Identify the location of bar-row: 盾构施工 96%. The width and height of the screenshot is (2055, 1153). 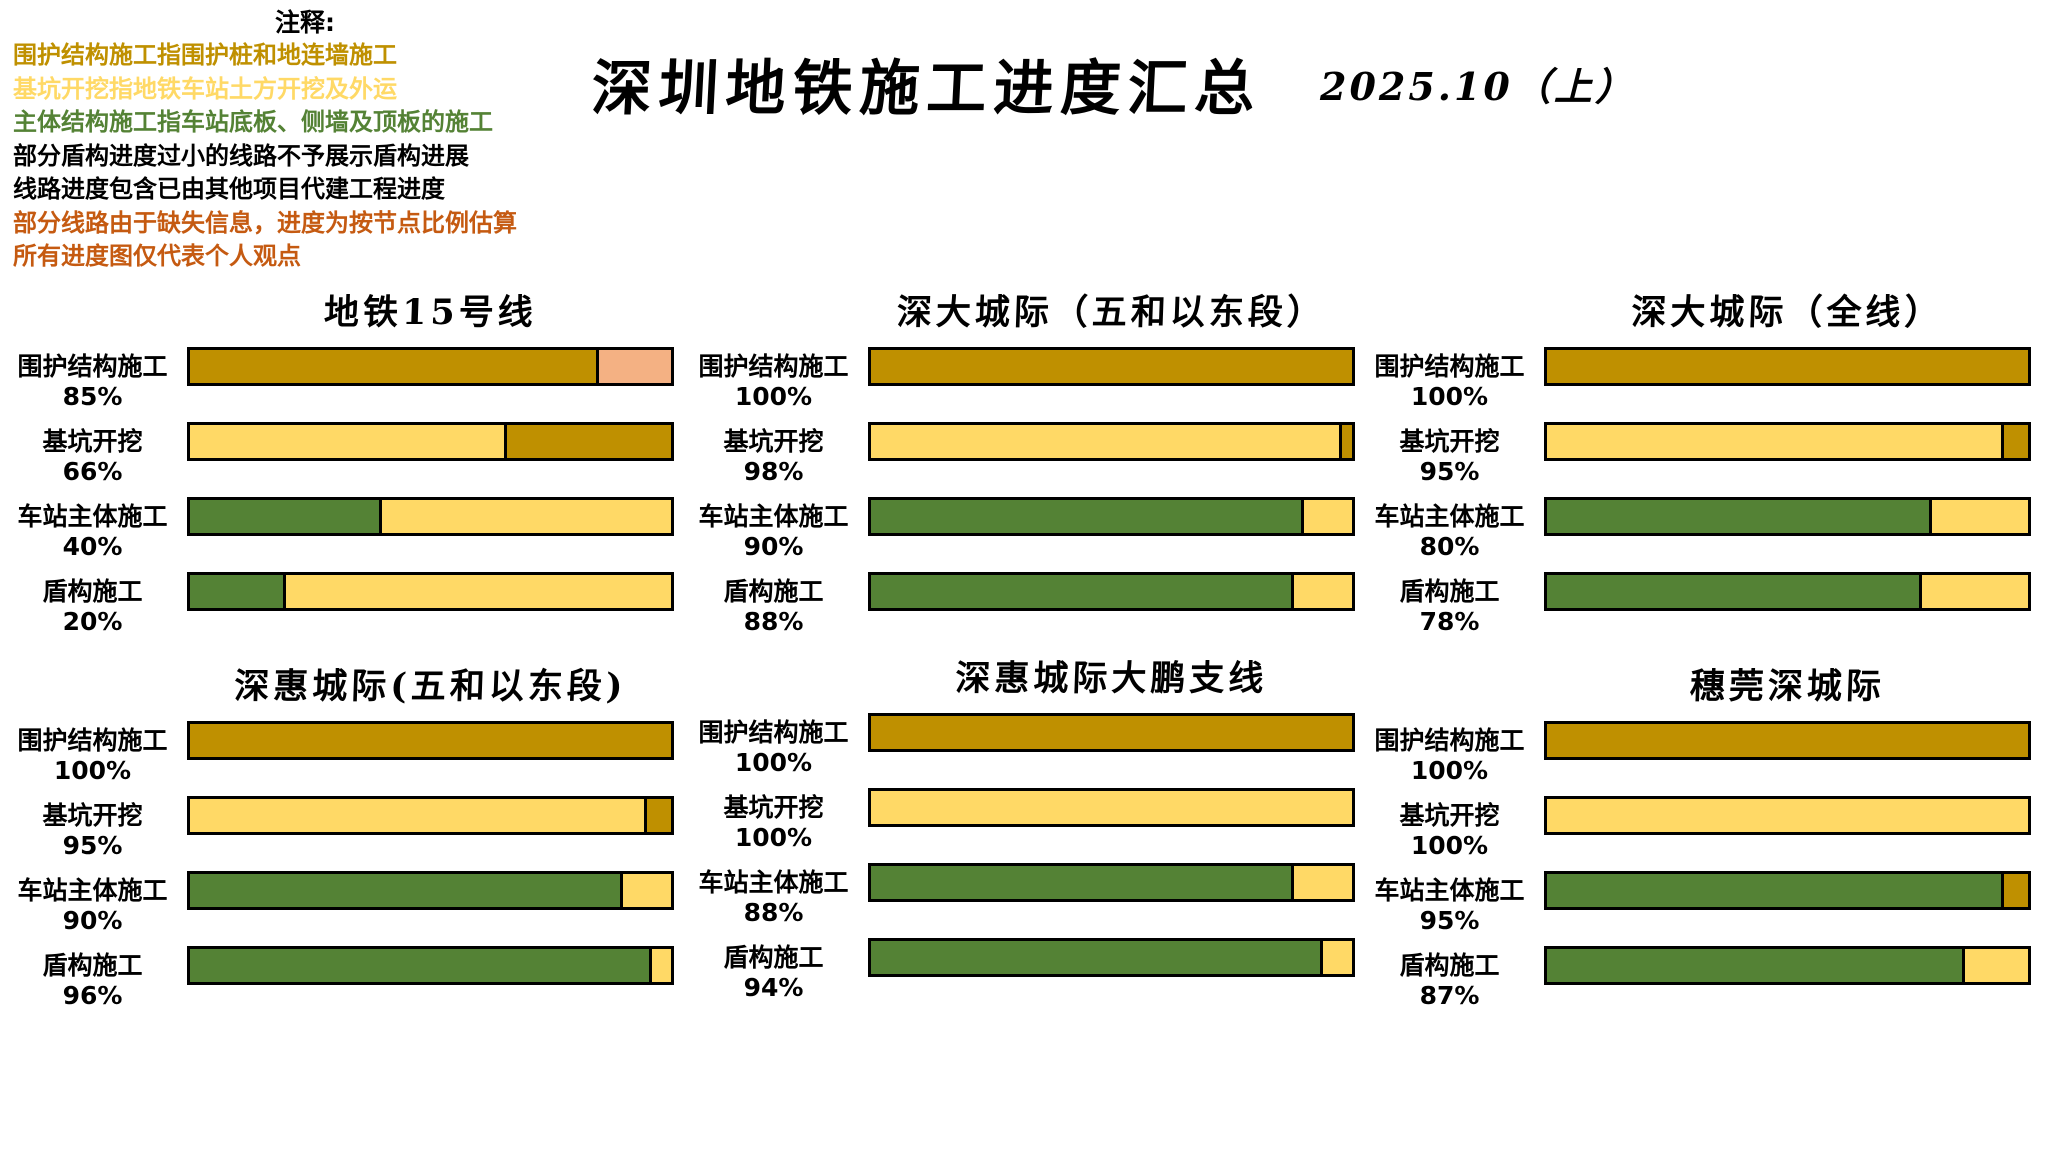
(344, 983).